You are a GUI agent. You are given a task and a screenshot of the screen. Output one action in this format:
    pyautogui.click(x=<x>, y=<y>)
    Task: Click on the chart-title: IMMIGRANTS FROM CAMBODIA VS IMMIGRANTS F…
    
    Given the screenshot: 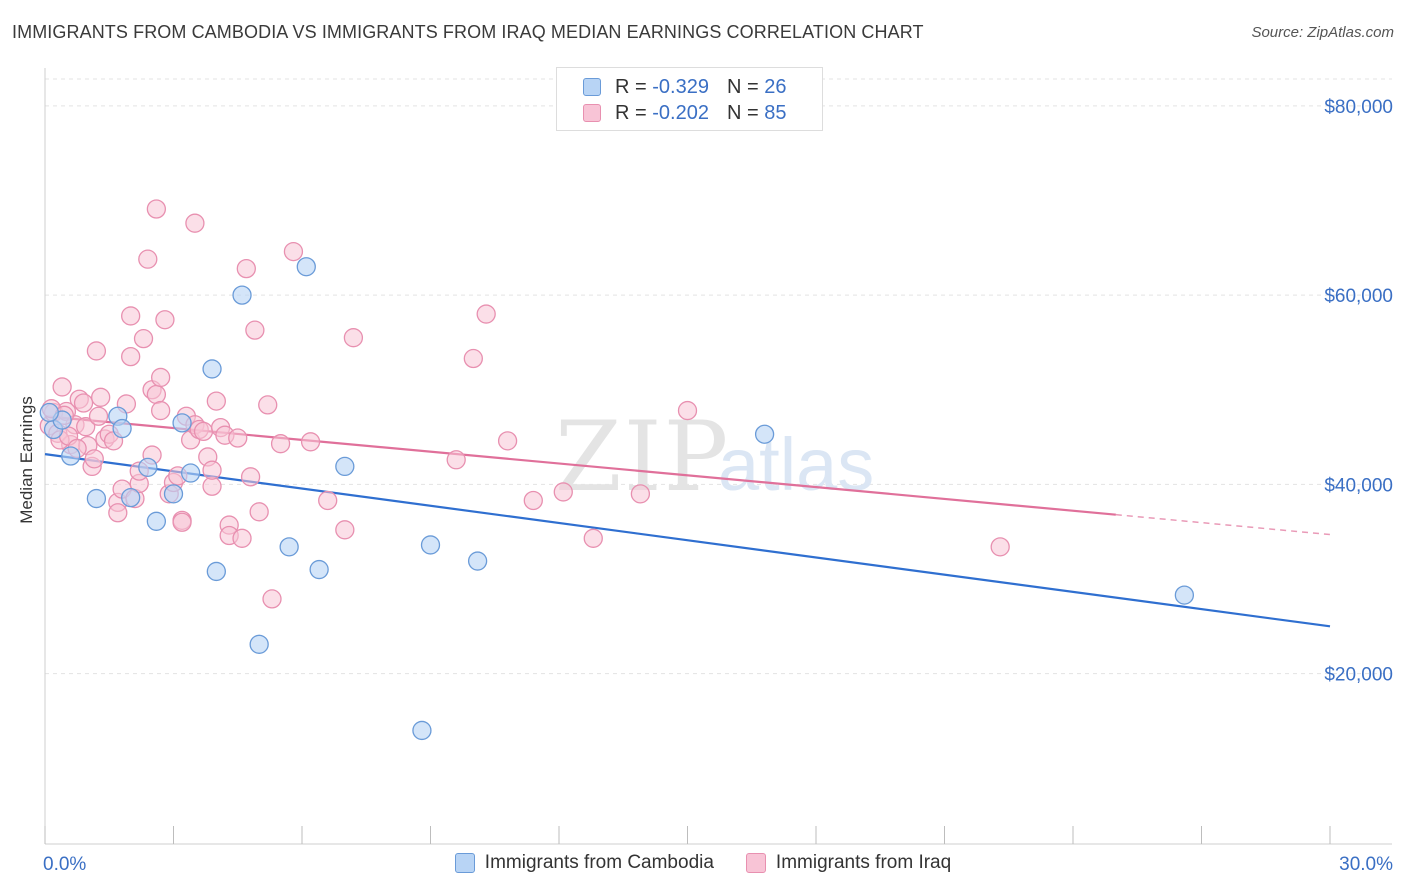 What is the action you would take?
    pyautogui.click(x=468, y=32)
    